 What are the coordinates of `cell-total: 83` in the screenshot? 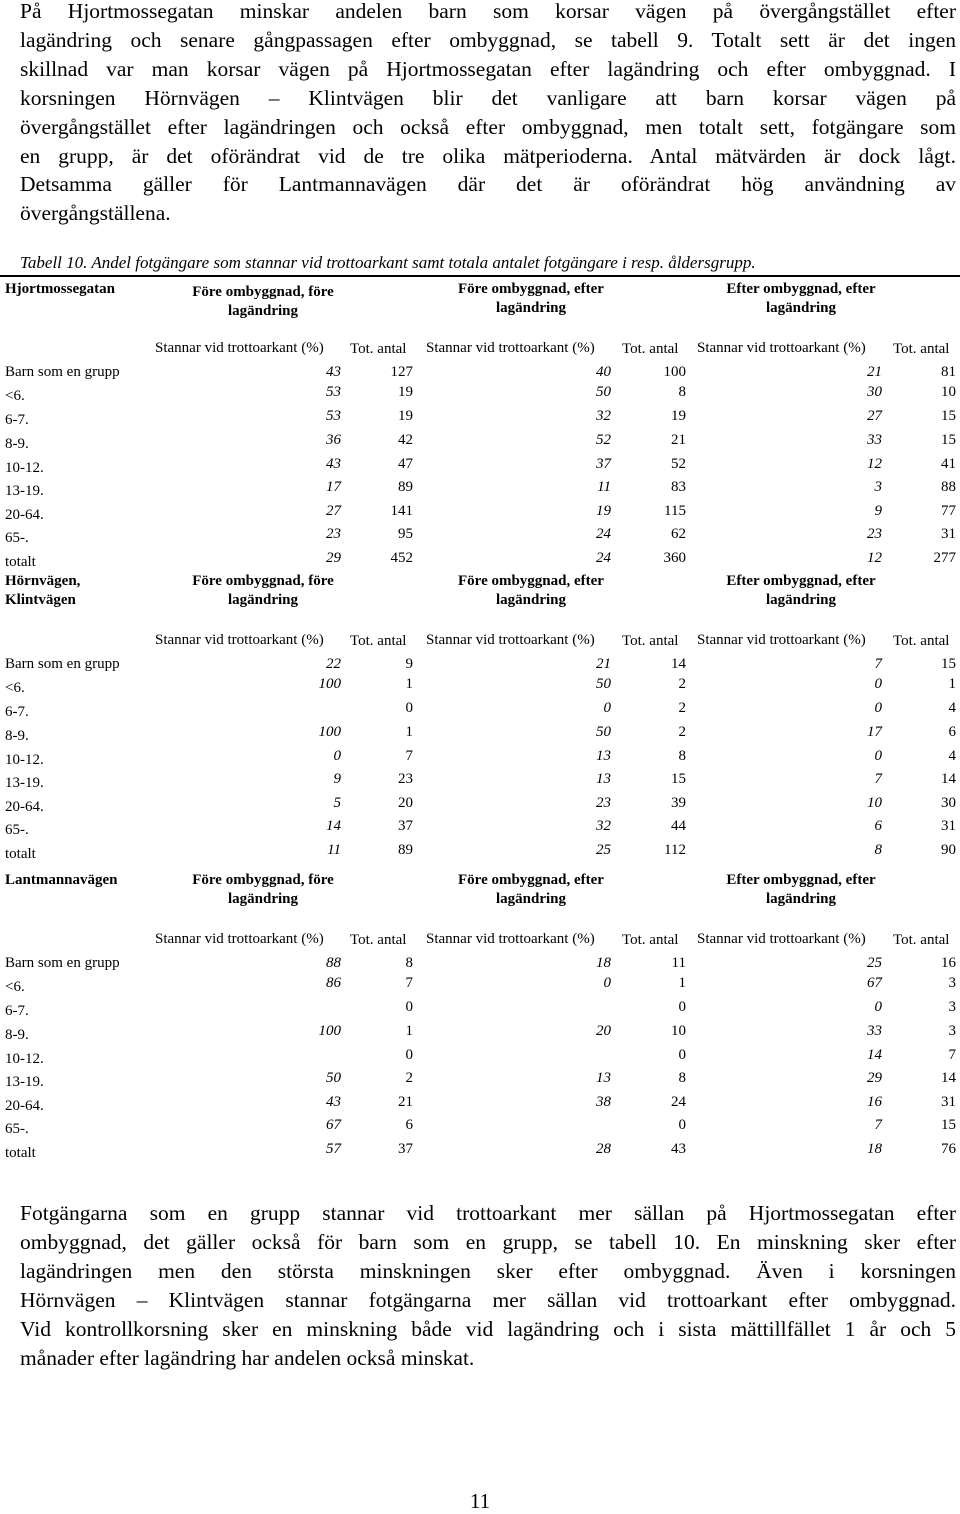 It's located at (678, 487).